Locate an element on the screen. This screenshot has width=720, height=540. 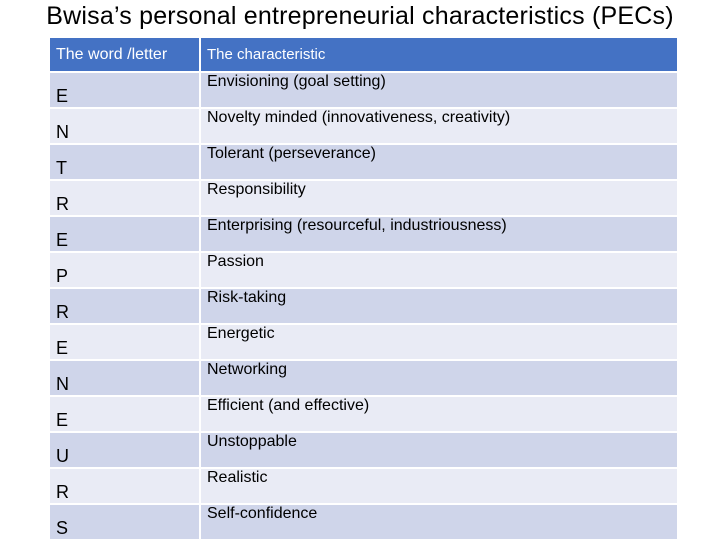
row-letter: T is located at coordinates (124, 162).